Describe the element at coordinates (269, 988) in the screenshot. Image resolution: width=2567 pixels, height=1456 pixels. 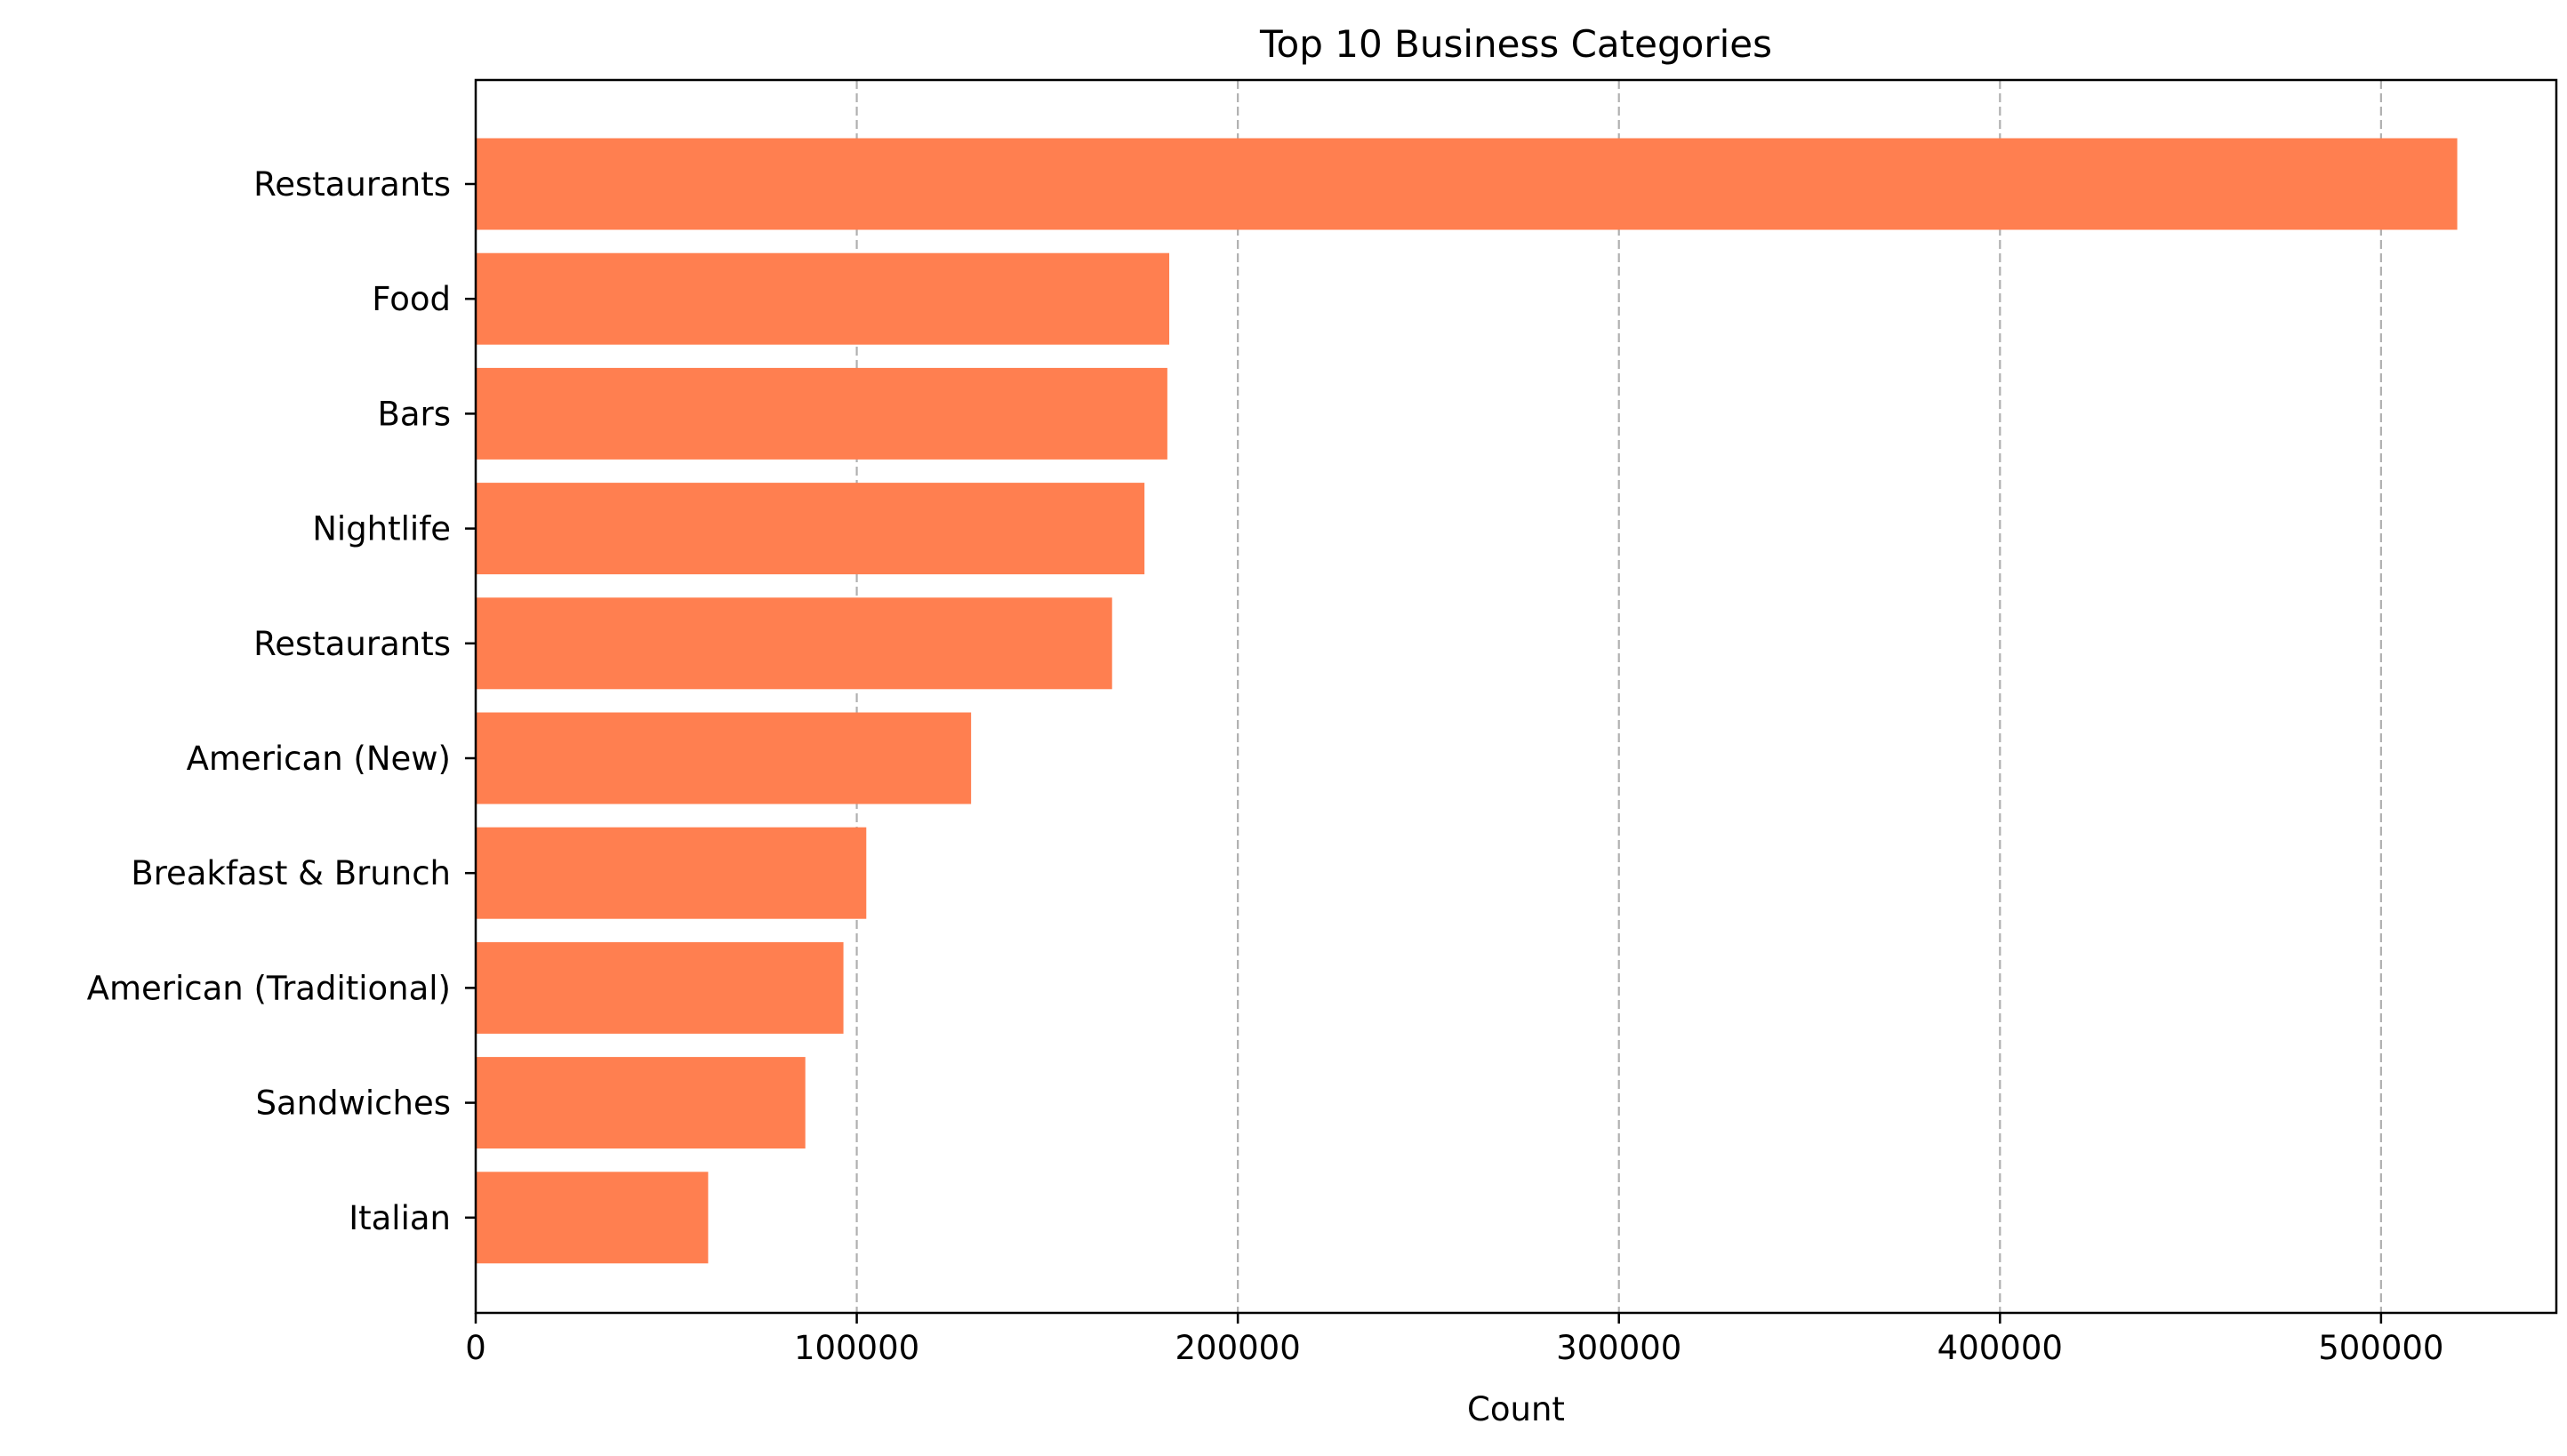
I see `y-tick-label: American (Traditional)` at that location.